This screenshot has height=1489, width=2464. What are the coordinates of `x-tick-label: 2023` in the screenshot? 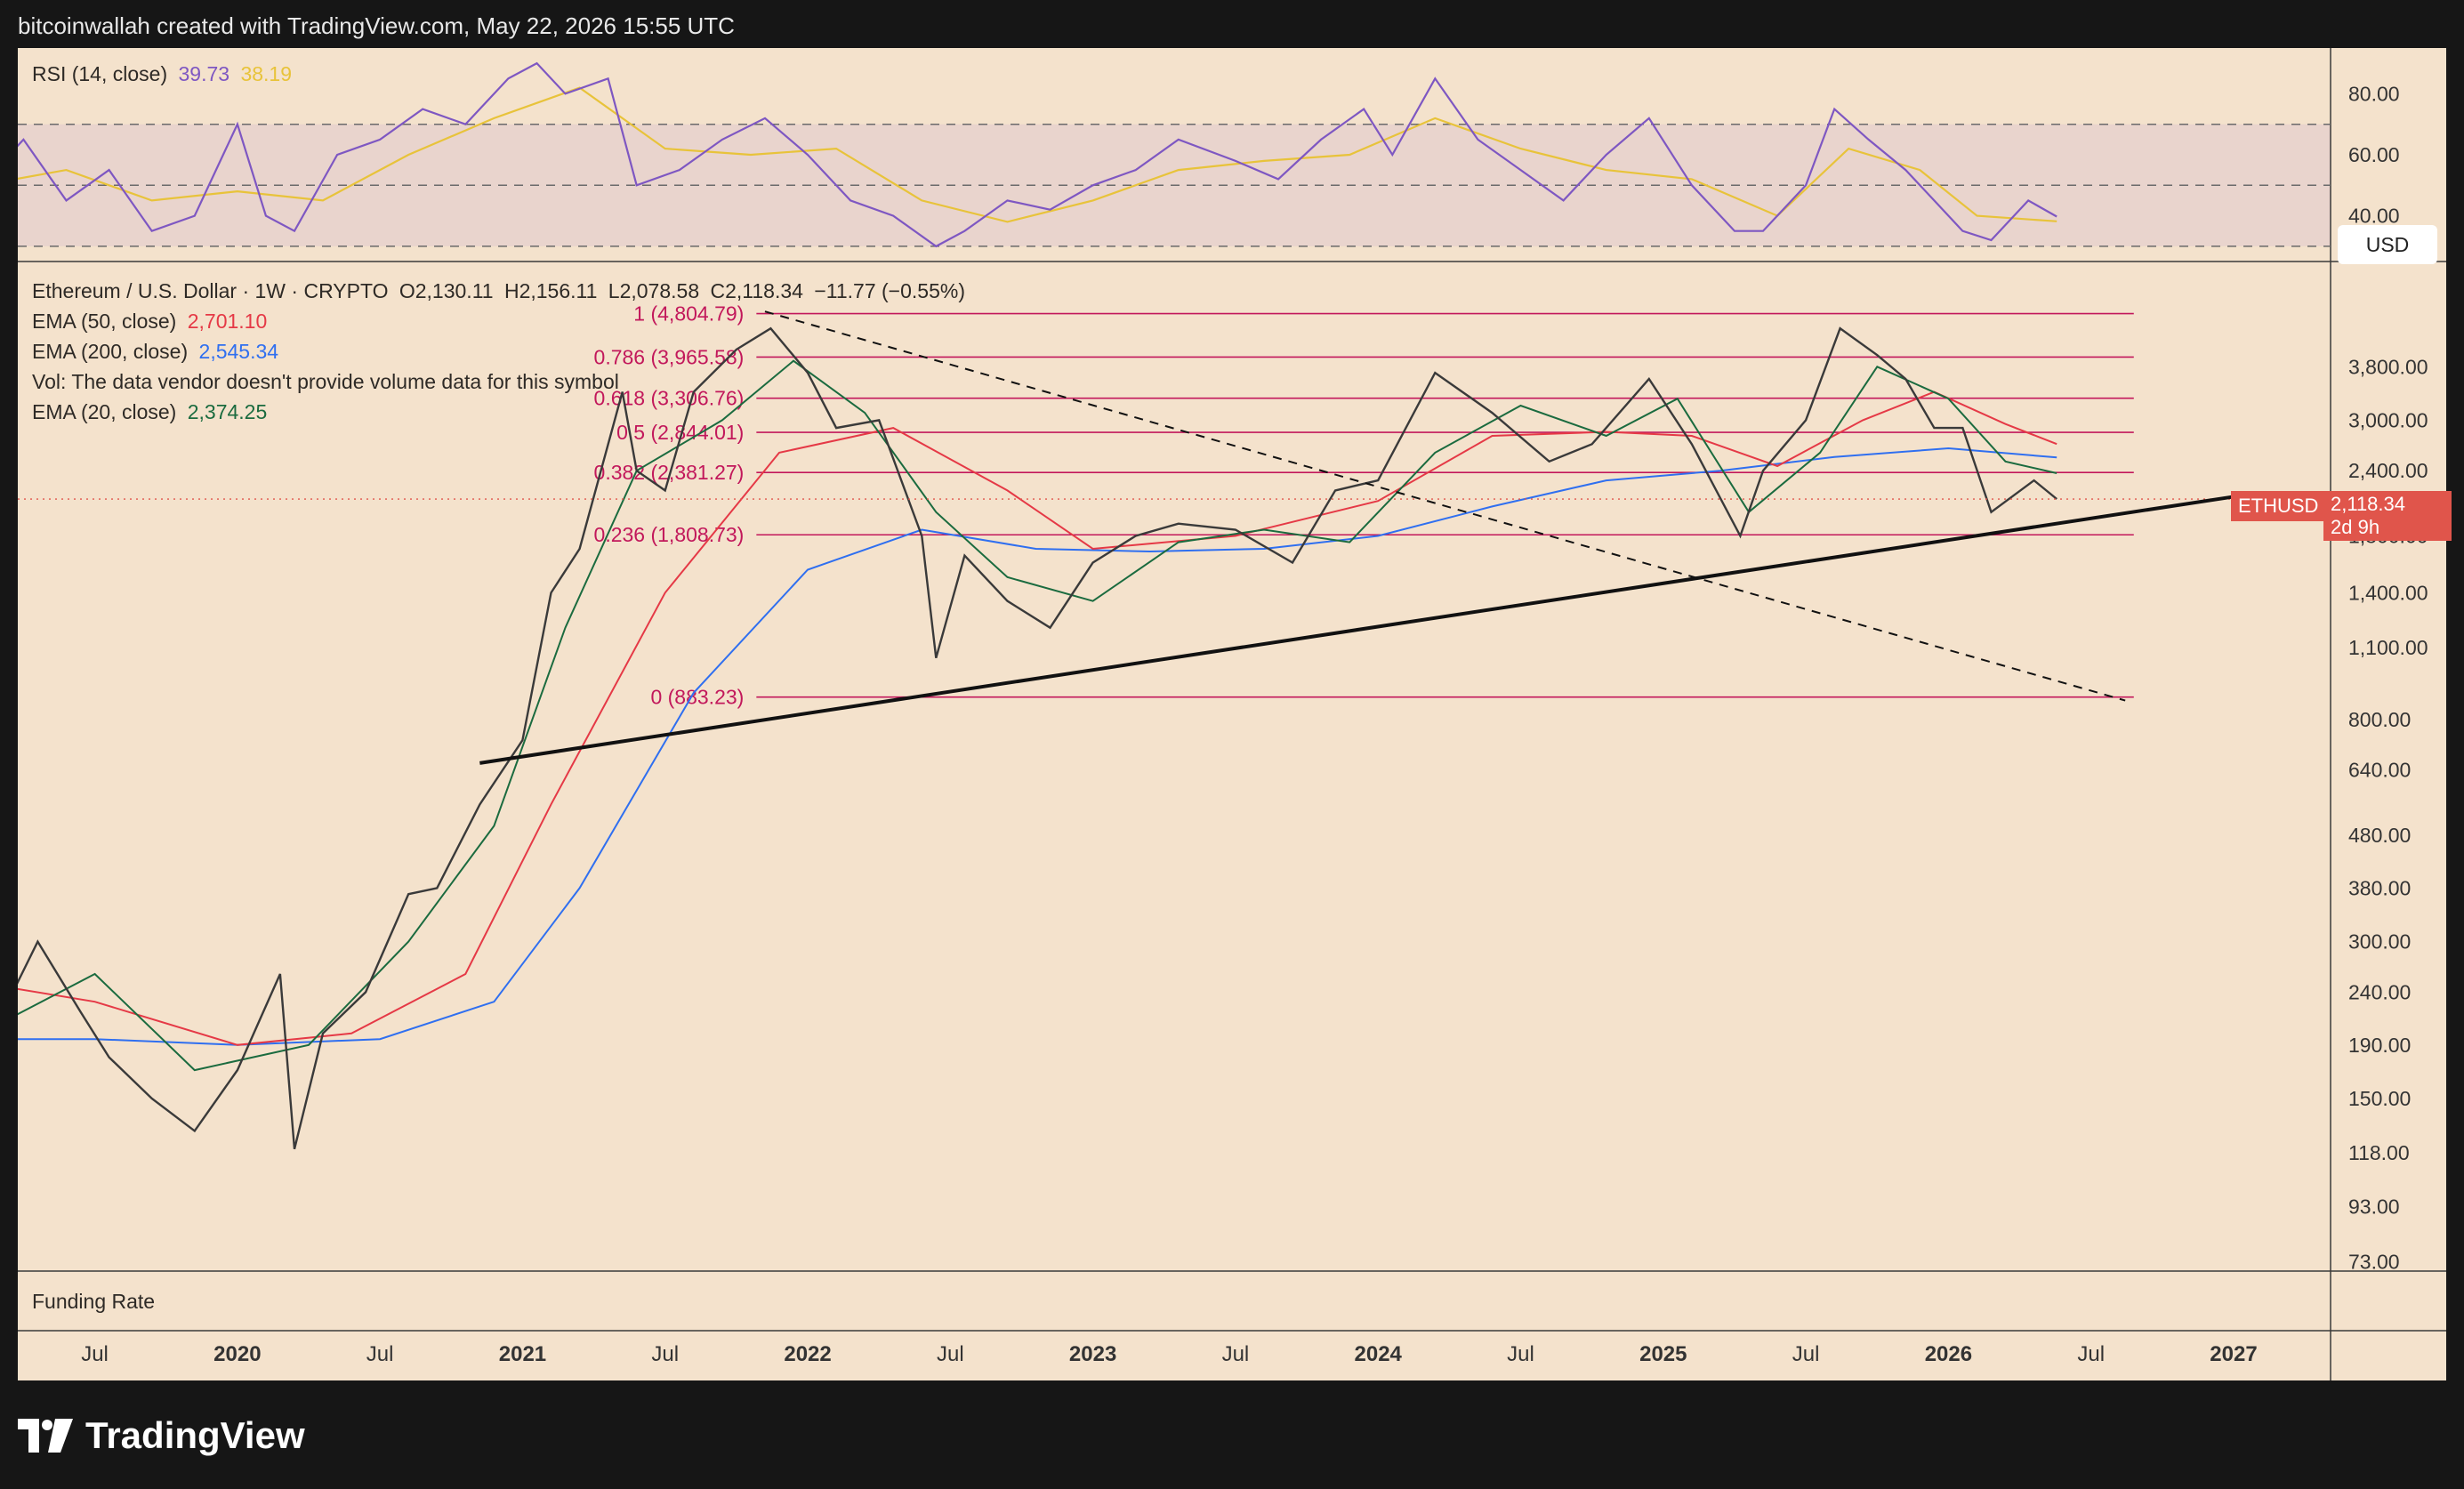 It's located at (1092, 1354).